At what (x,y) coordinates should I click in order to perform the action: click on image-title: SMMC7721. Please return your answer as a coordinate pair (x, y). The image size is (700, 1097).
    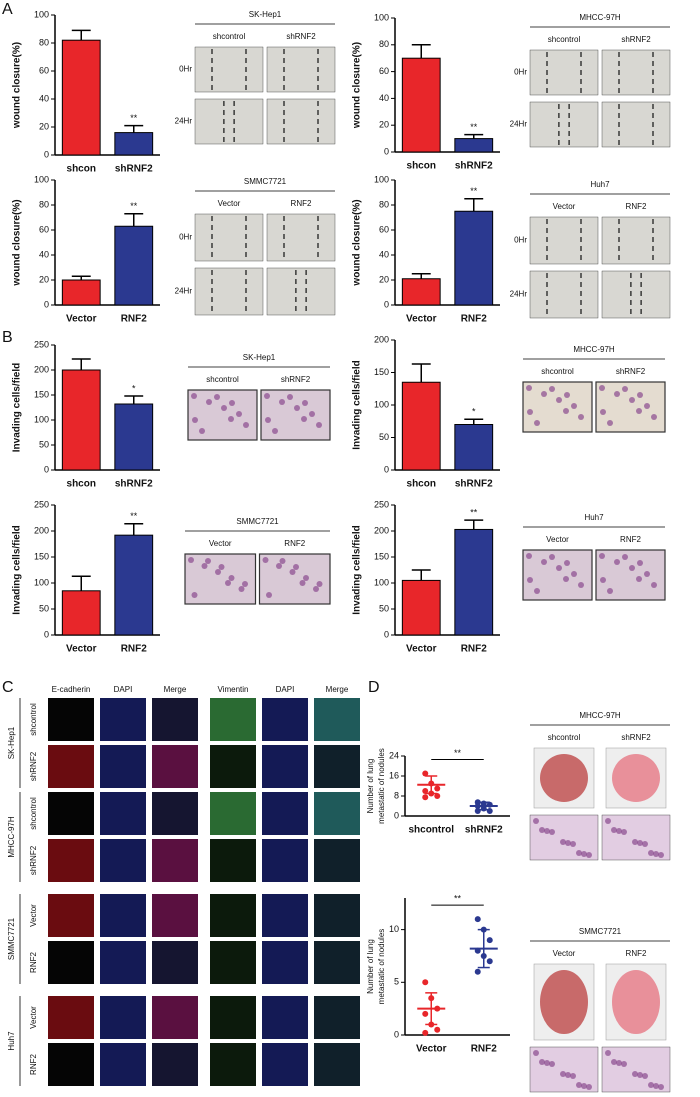
    Looking at the image, I should click on (257, 521).